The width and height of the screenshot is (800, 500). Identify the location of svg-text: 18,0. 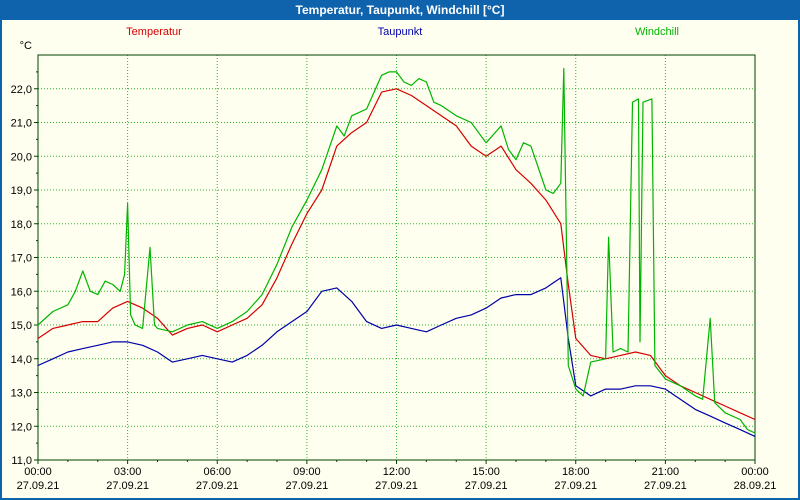
(21, 225).